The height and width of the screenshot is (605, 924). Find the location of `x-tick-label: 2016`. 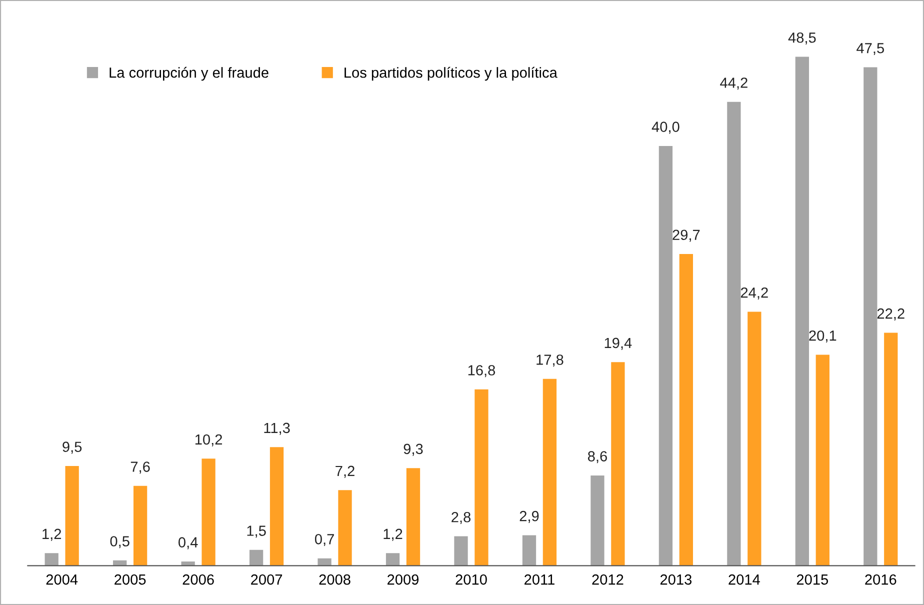

x-tick-label: 2016 is located at coordinates (880, 579).